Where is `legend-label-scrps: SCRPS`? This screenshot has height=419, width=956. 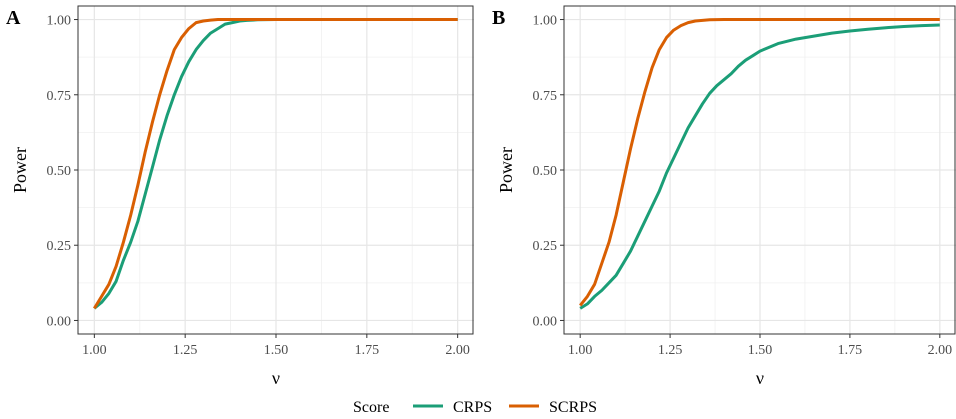
legend-label-scrps: SCRPS is located at coordinates (573, 407).